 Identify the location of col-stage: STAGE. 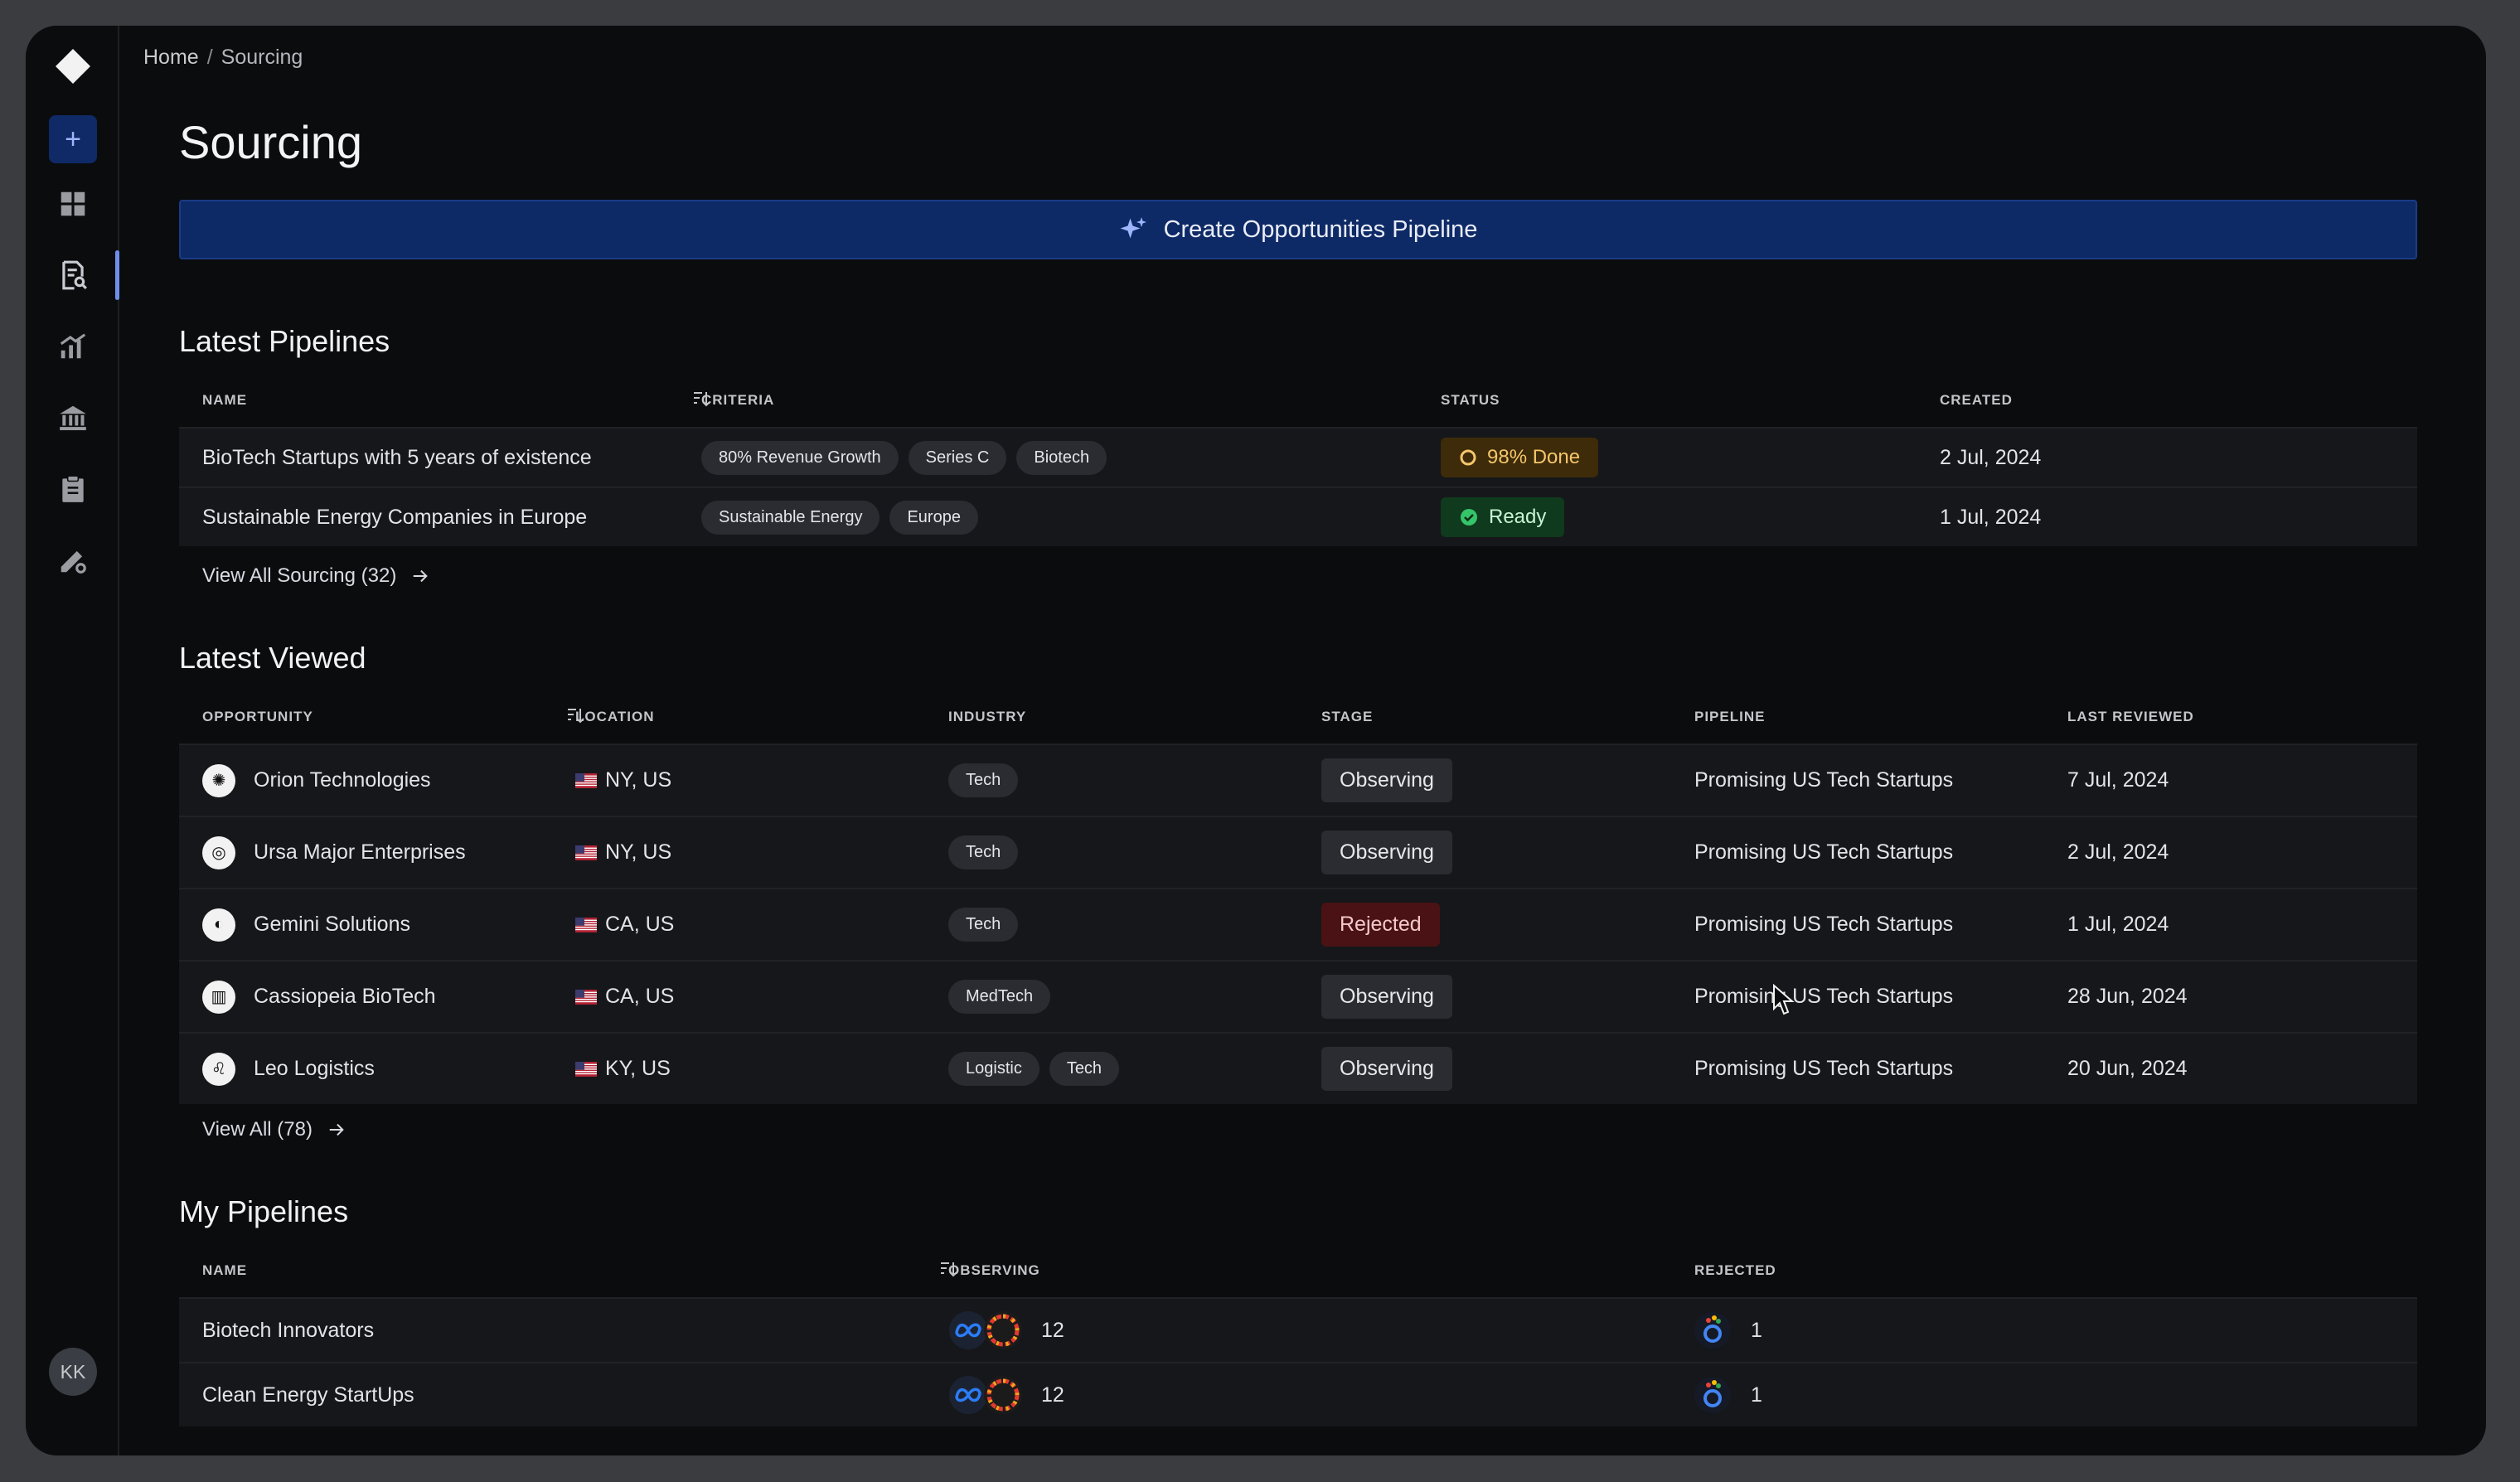
(1347, 716).